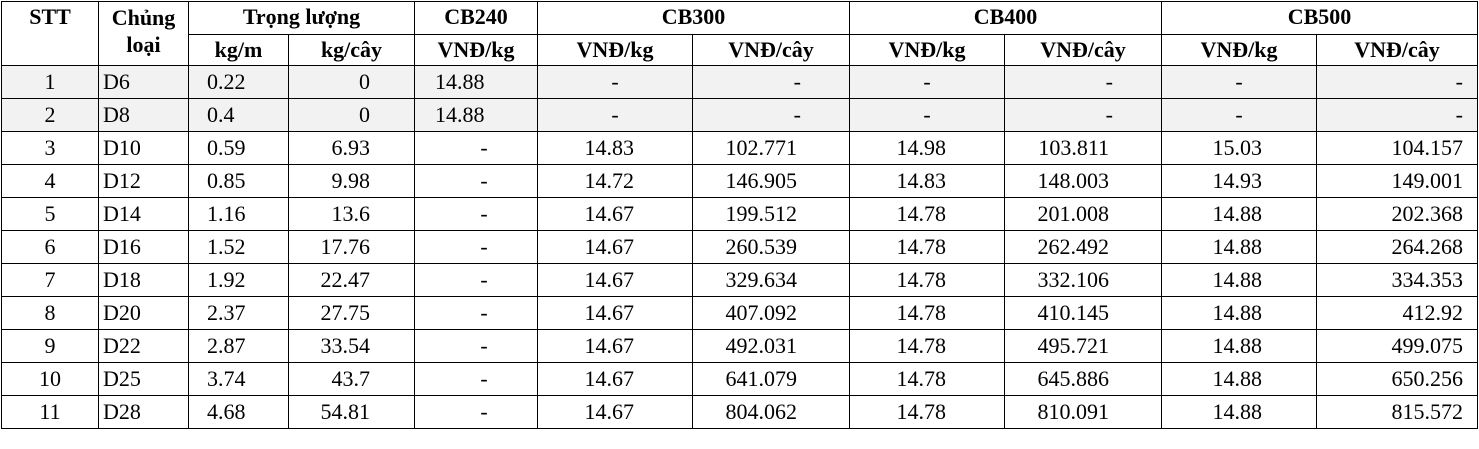 This screenshot has width=1479, height=449. I want to click on cell-cb400-vnd-kg: 14.98, so click(927, 148).